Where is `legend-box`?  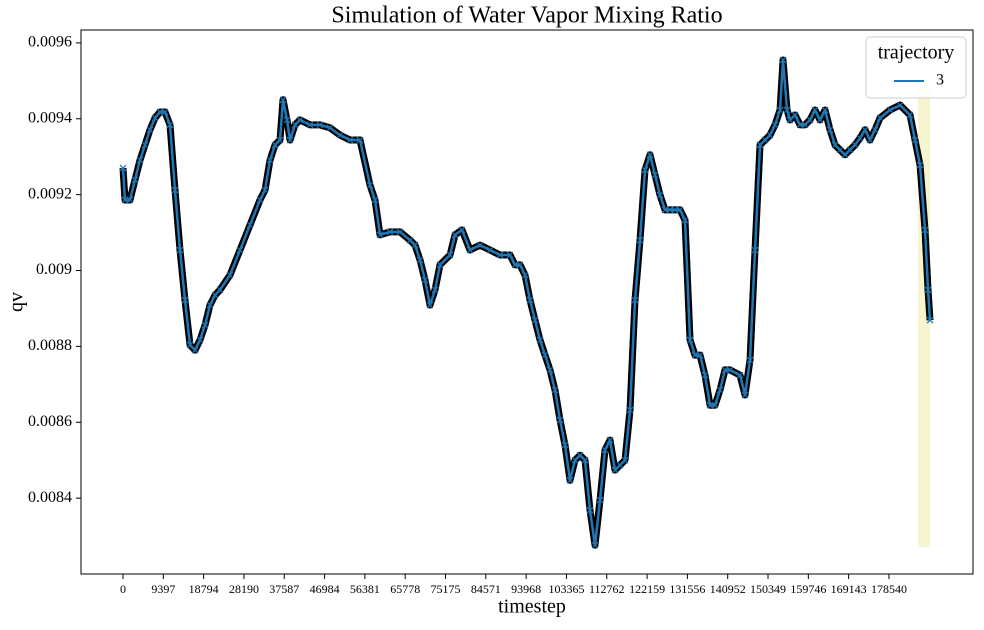
legend-box is located at coordinates (916, 67).